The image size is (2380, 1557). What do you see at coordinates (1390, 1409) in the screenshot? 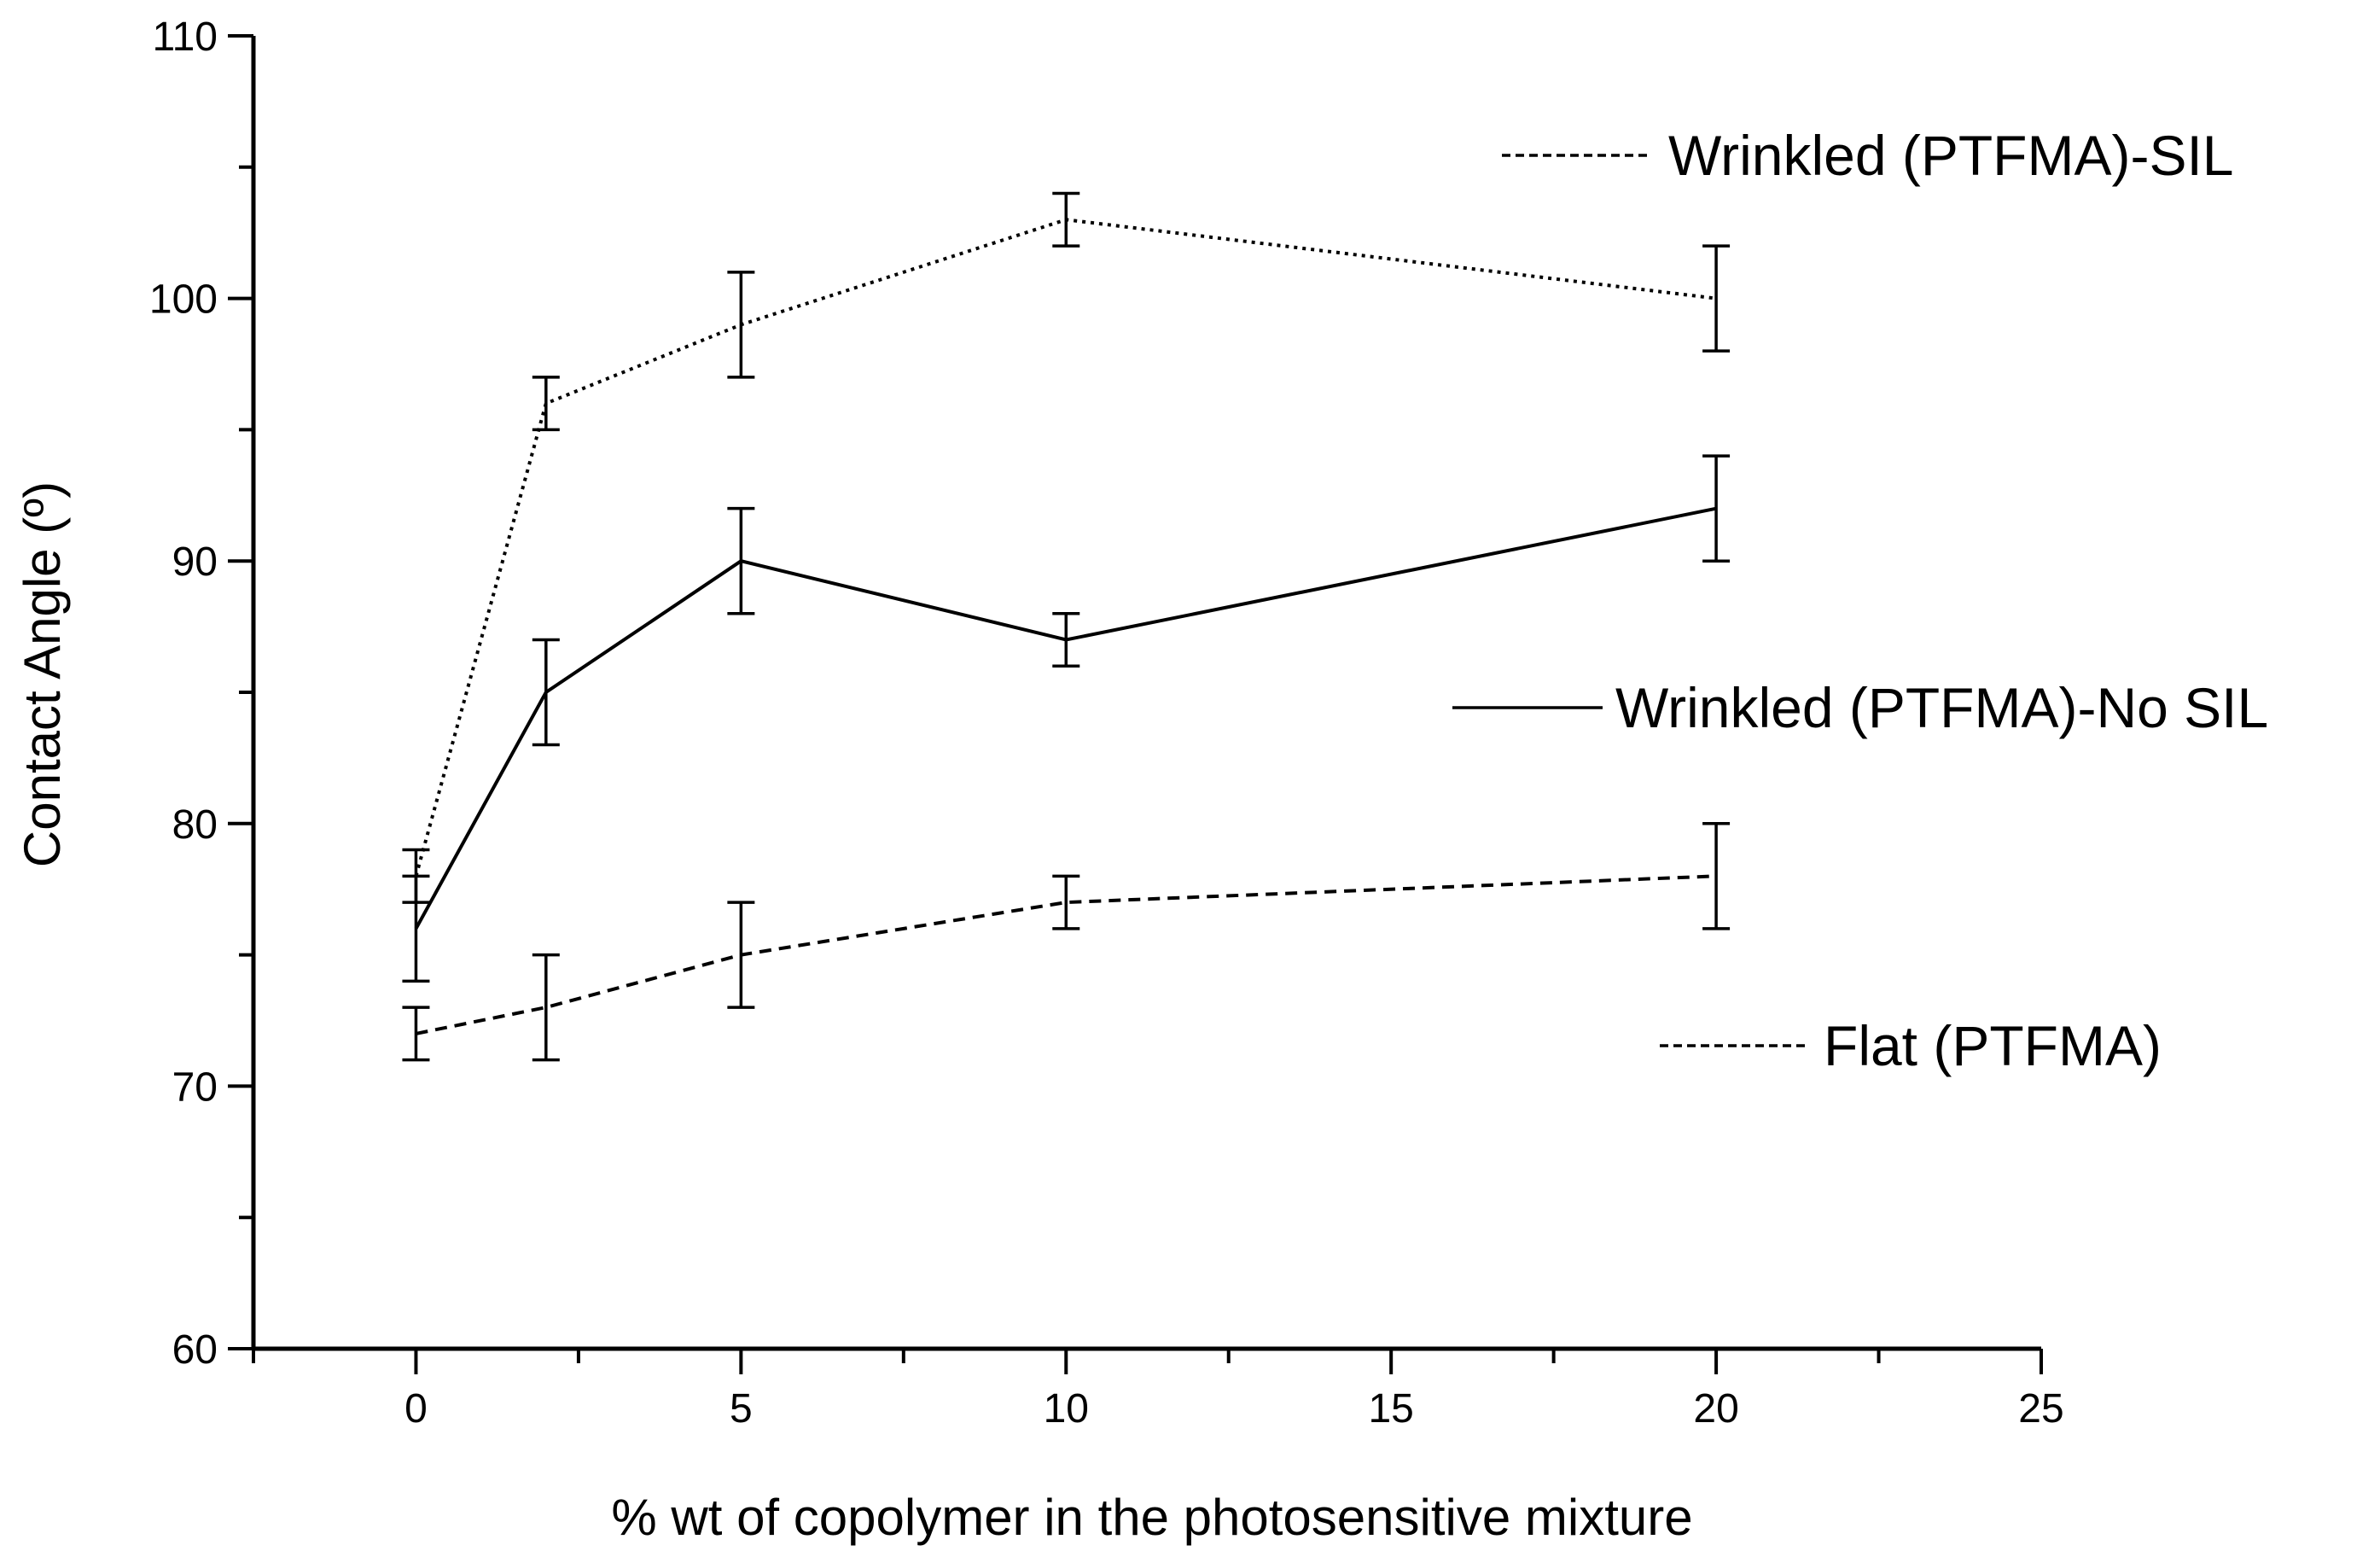
I see `x-tick-label: 15` at bounding box center [1390, 1409].